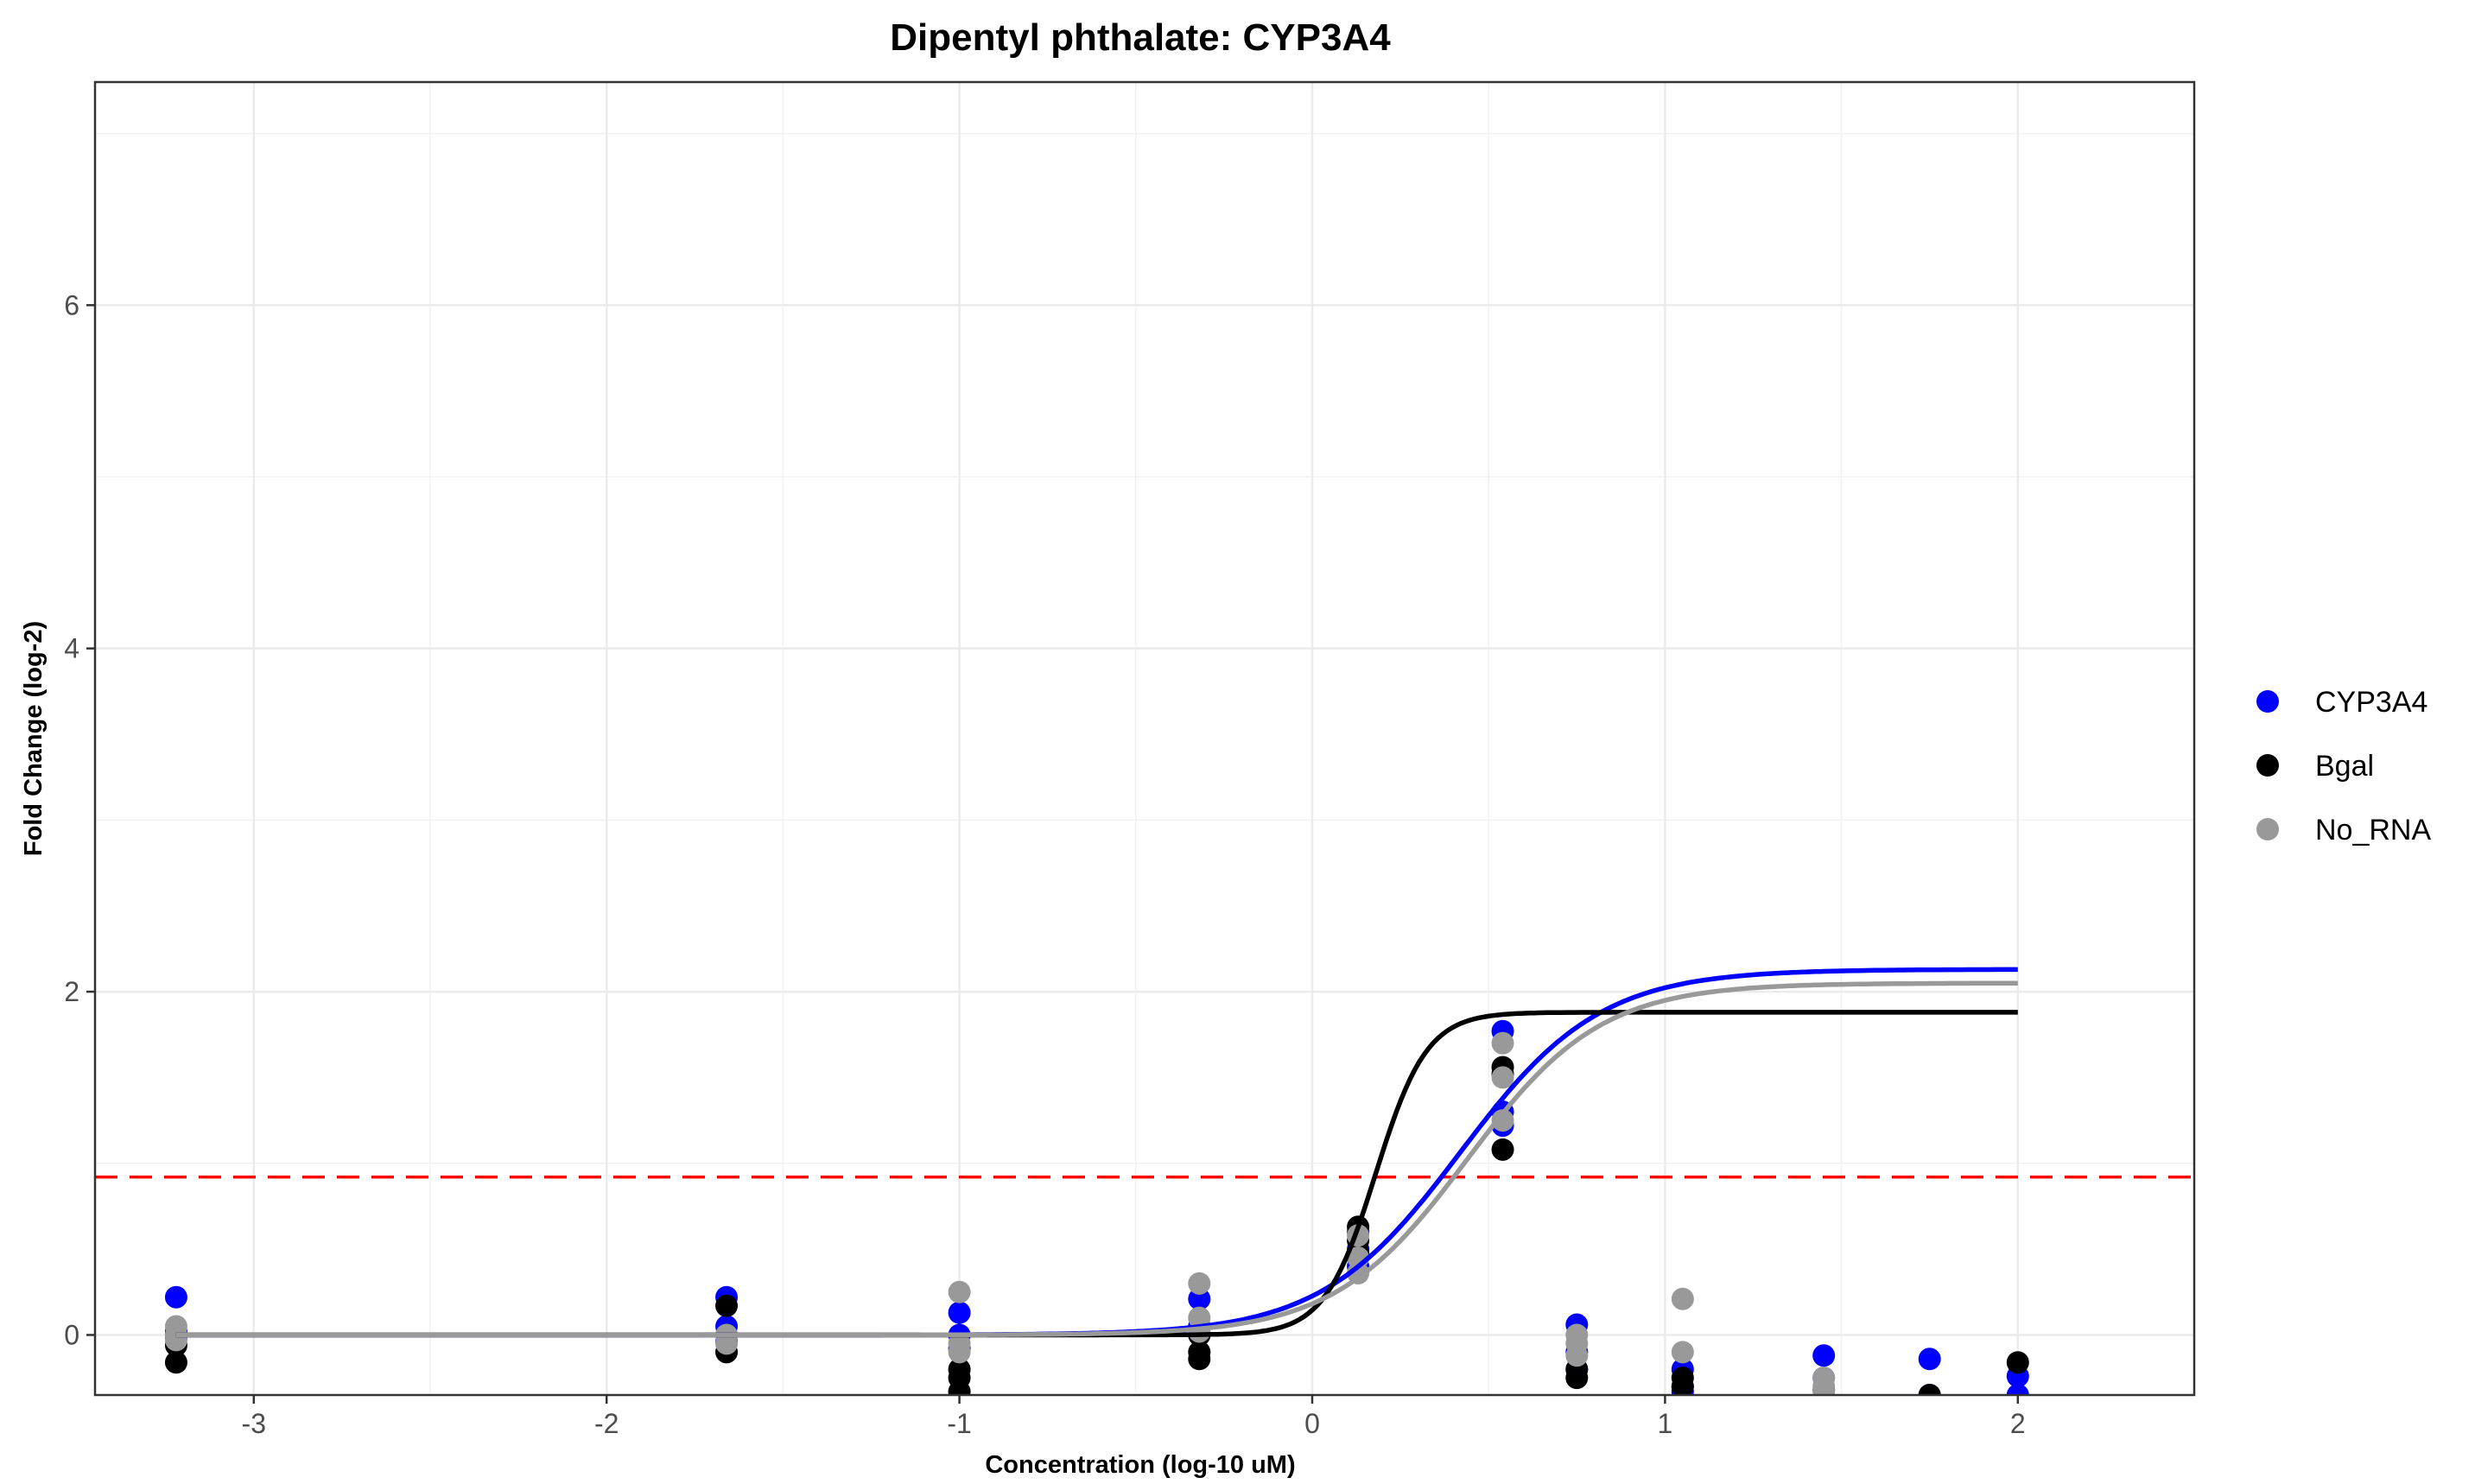  I want to click on legend-key-cyp3a4, so click(2267, 701).